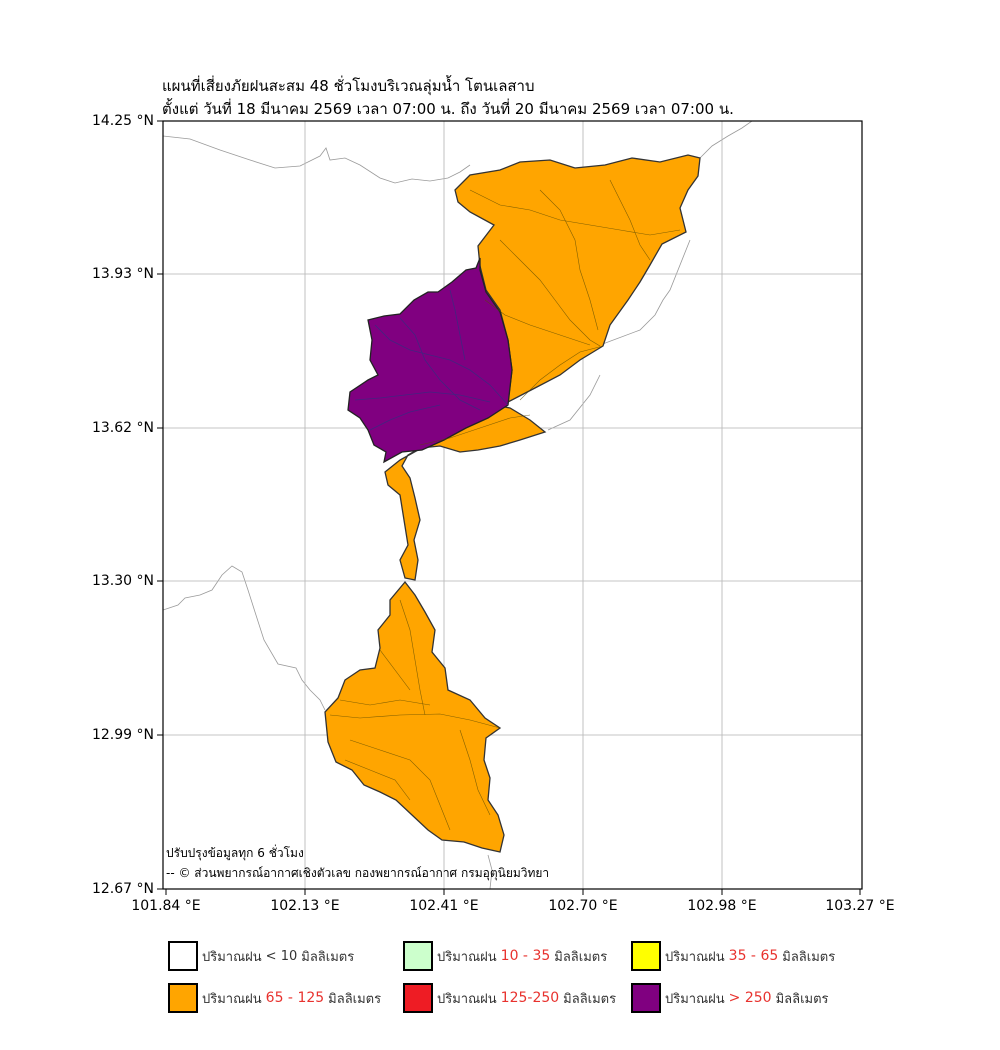 Image resolution: width=1000 pixels, height=1050 pixels. Describe the element at coordinates (577, 279) in the screenshot. I see `basin-north-orange` at that location.